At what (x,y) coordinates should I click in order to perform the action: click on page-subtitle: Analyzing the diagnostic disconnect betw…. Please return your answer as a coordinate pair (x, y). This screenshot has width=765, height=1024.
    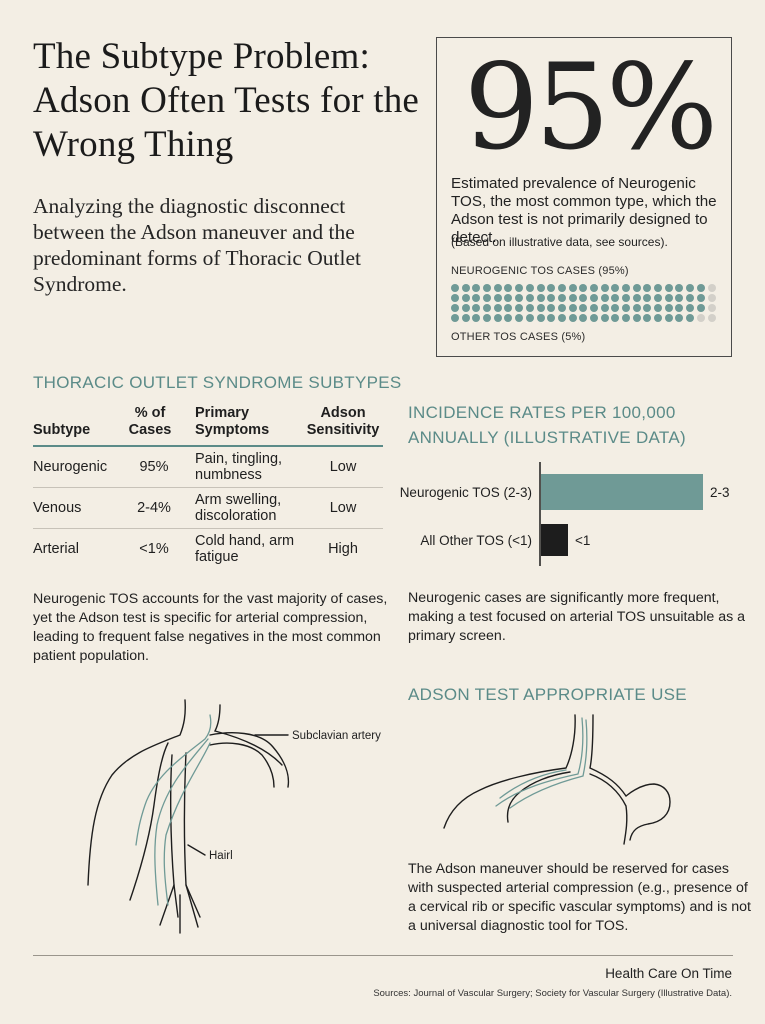
    Looking at the image, I should click on (197, 245).